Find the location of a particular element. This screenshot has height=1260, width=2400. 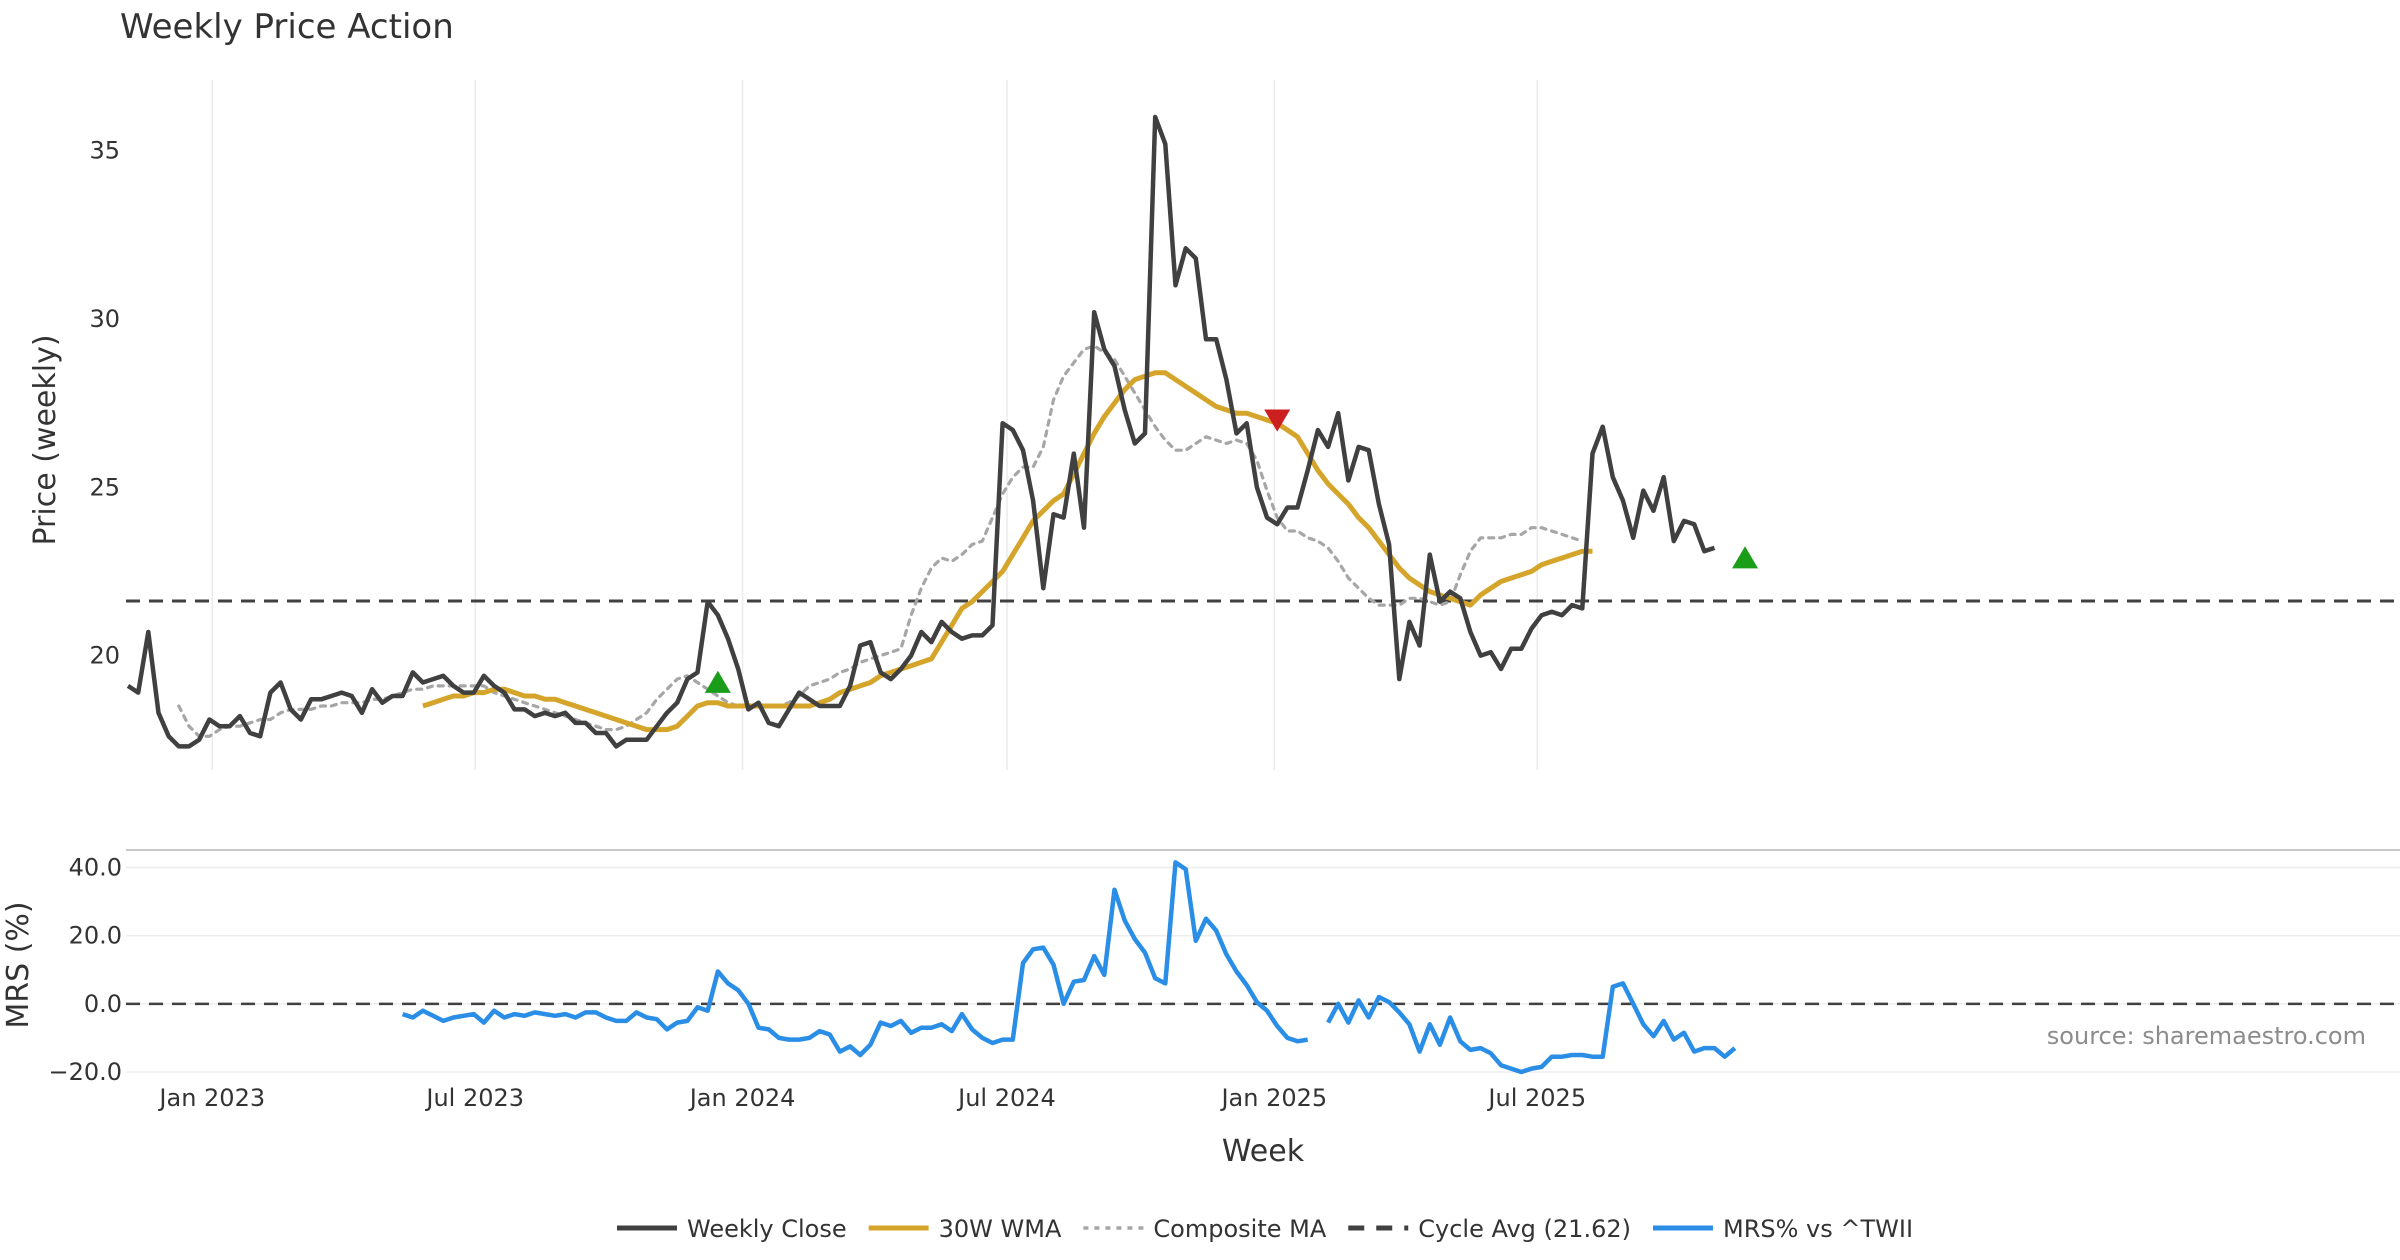

mrs-y-tick-label: 40.0 is located at coordinates (95, 868).